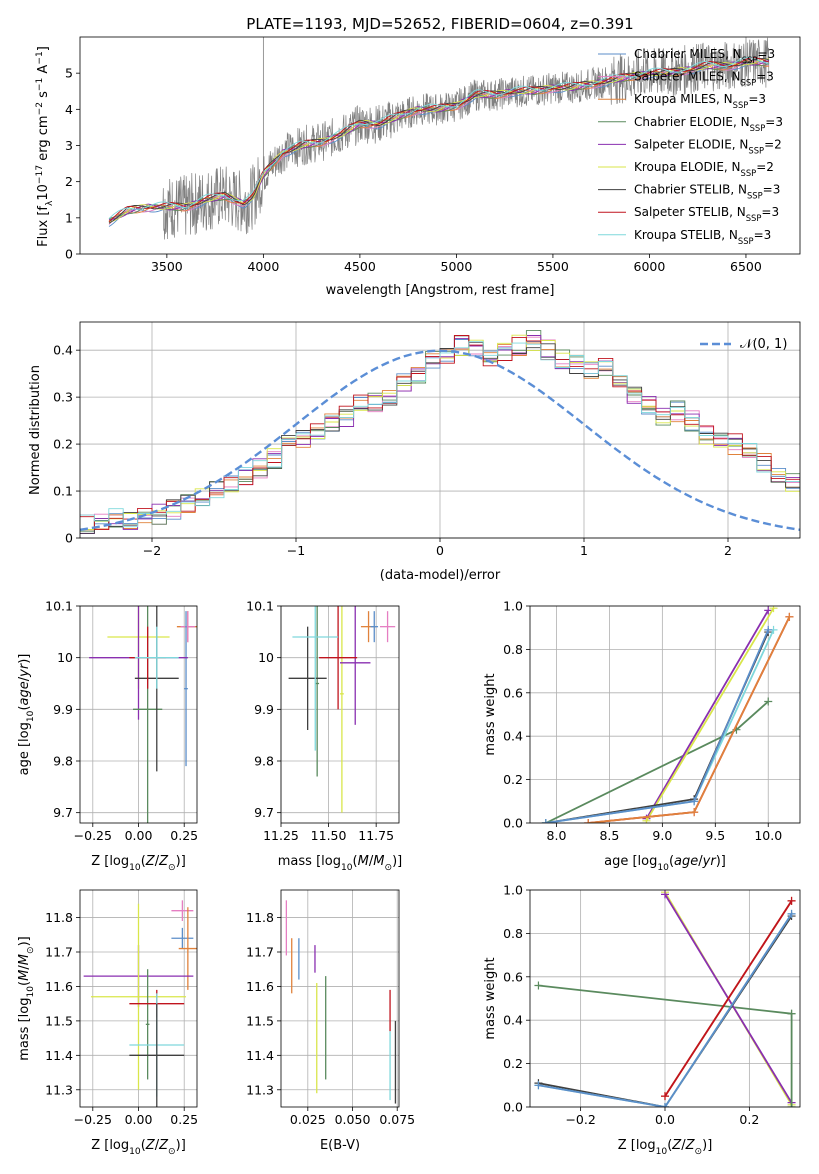 This screenshot has width=819, height=1174. What do you see at coordinates (338, 658) in the screenshot?
I see `errorbar-salpeter-stelib` at bounding box center [338, 658].